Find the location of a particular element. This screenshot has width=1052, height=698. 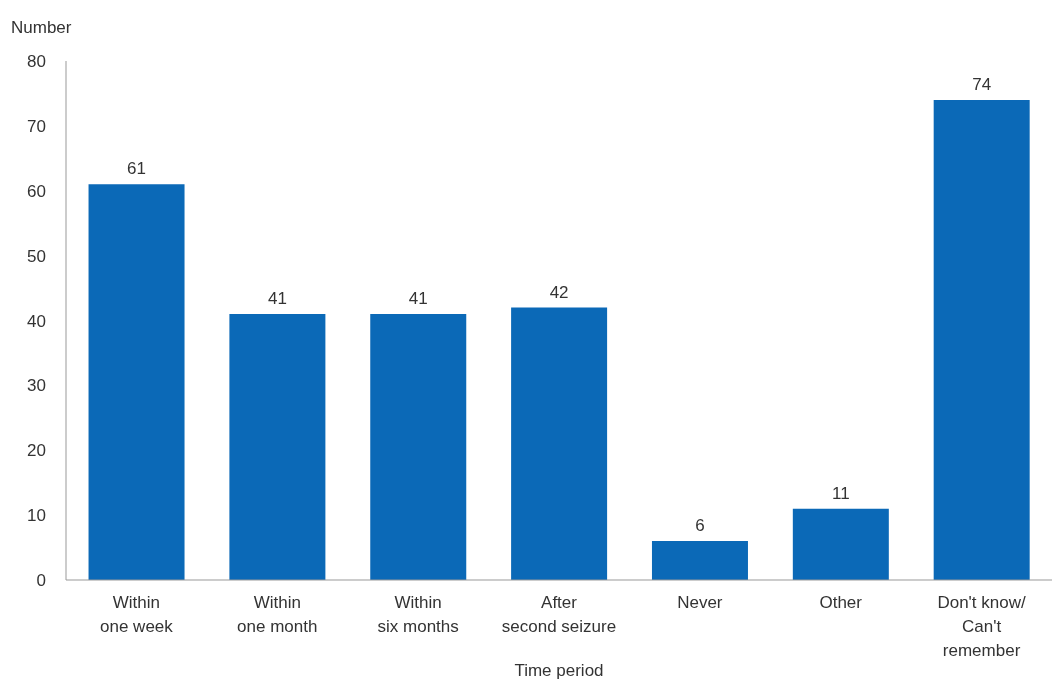

y-tick-label: 20 is located at coordinates (36, 451).